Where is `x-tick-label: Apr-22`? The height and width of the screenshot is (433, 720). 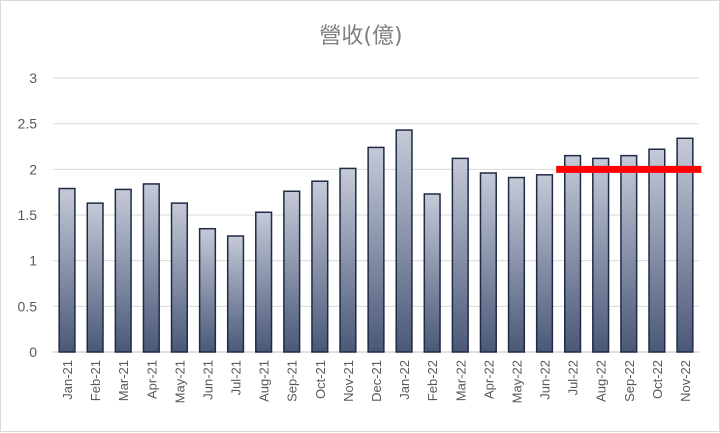
x-tick-label: Apr-22 is located at coordinates (488, 379).